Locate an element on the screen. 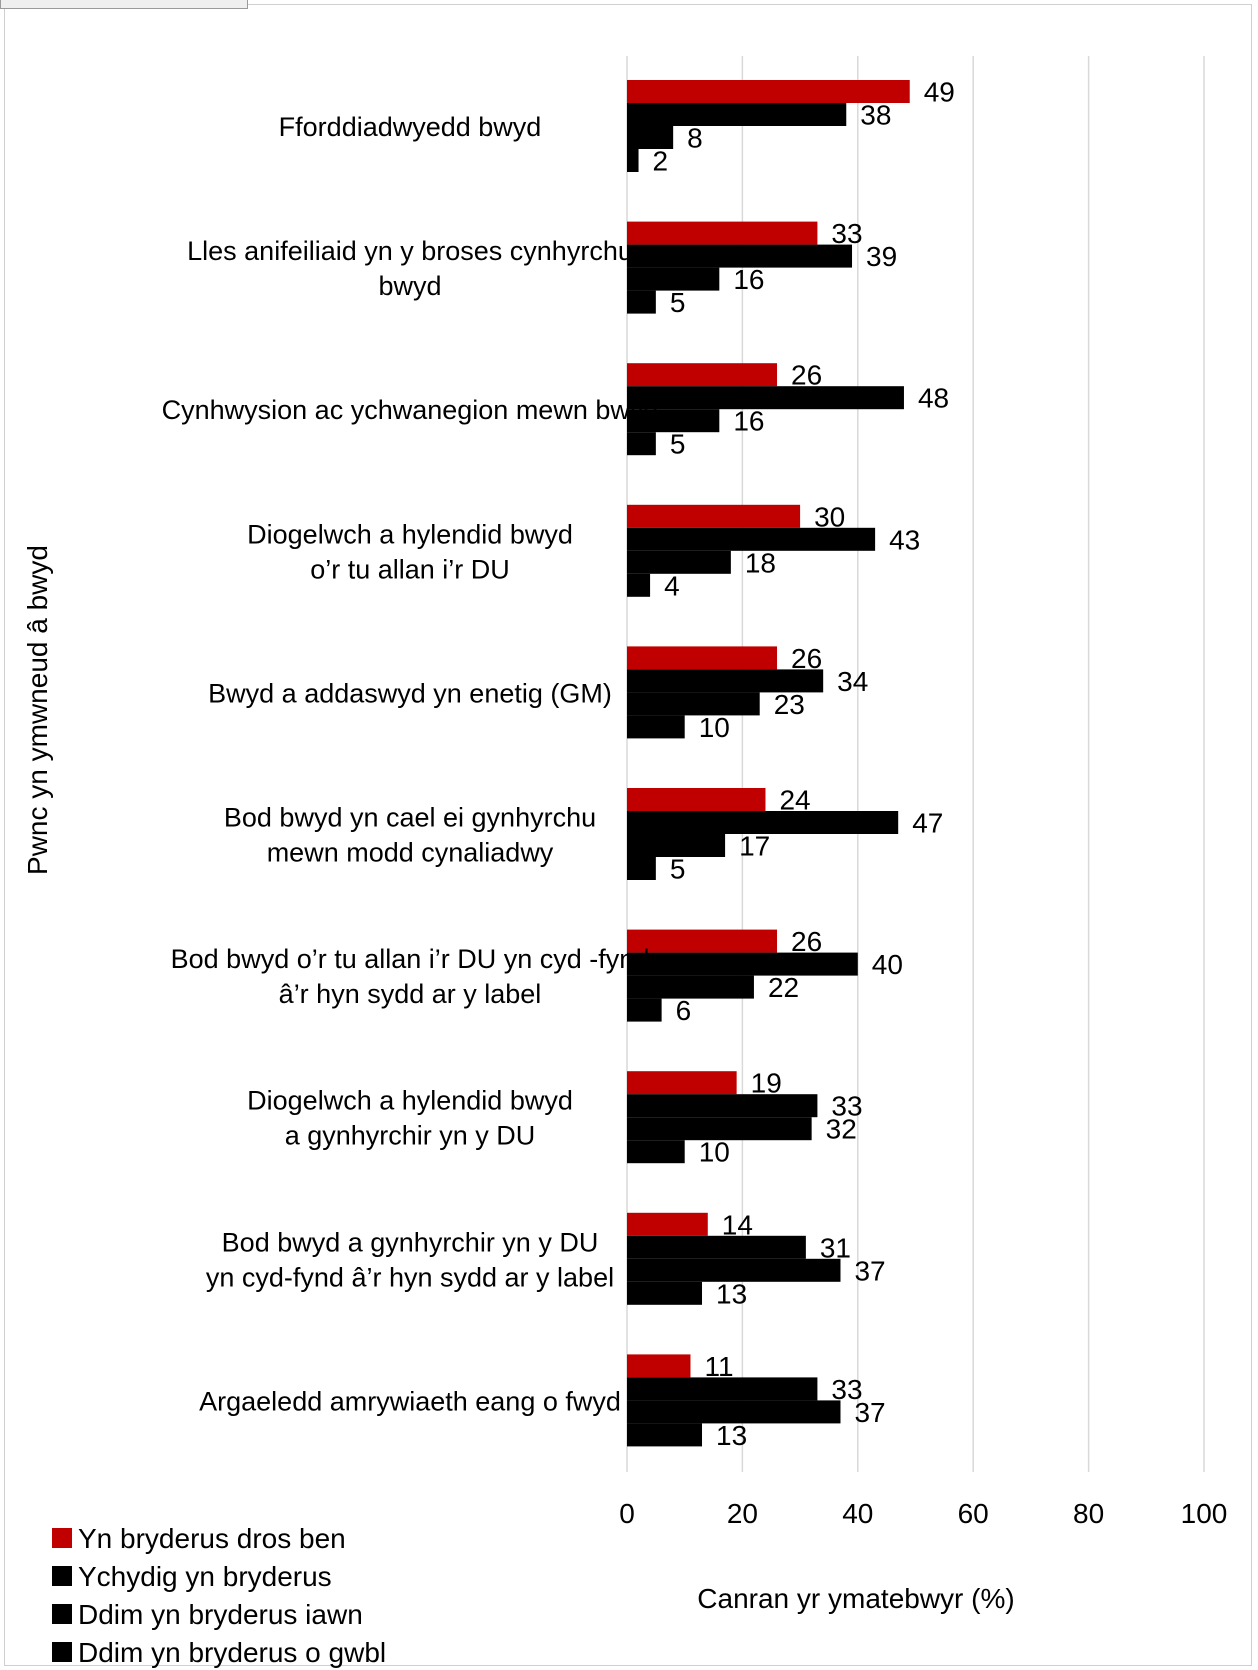 The image size is (1258, 1670). data-label: 47 is located at coordinates (927, 823).